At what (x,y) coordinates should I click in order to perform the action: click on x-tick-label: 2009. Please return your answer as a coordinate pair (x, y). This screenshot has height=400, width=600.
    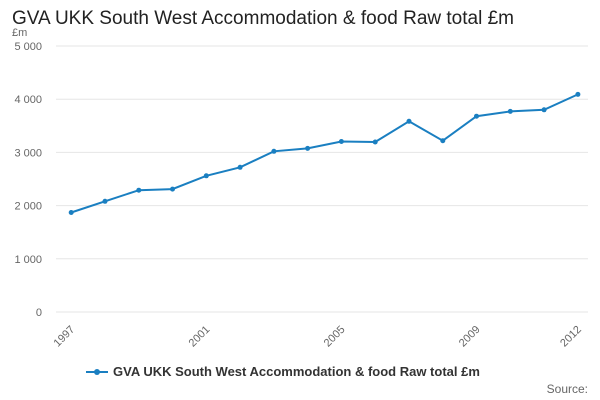
    Looking at the image, I should click on (470, 337).